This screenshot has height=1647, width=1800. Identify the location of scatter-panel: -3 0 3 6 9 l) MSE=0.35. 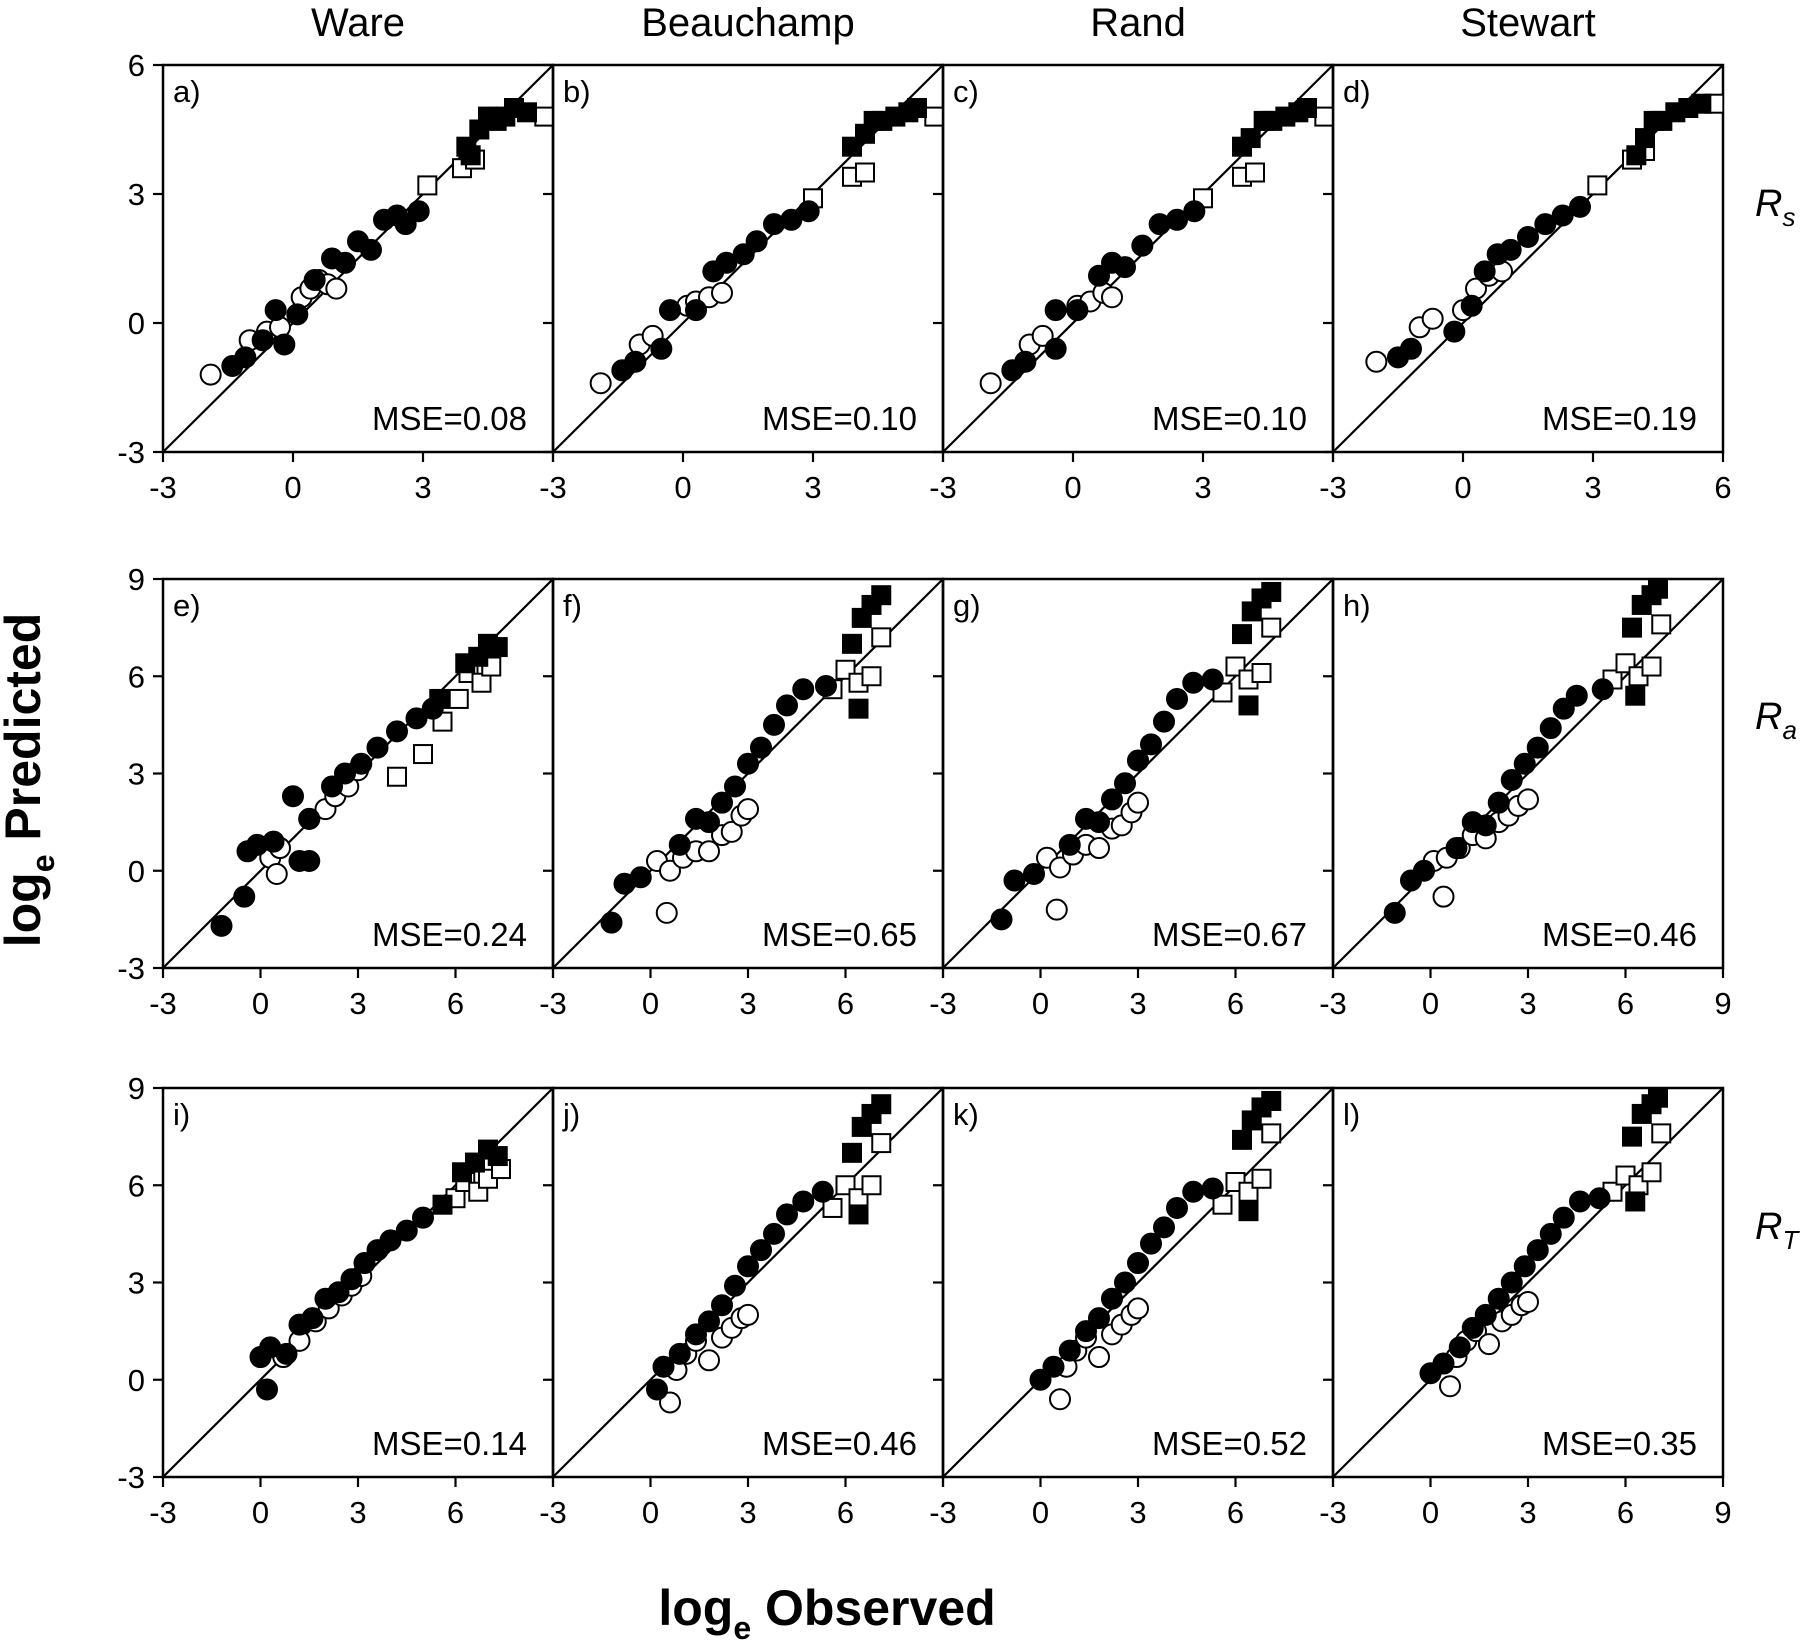
(1525, 1308).